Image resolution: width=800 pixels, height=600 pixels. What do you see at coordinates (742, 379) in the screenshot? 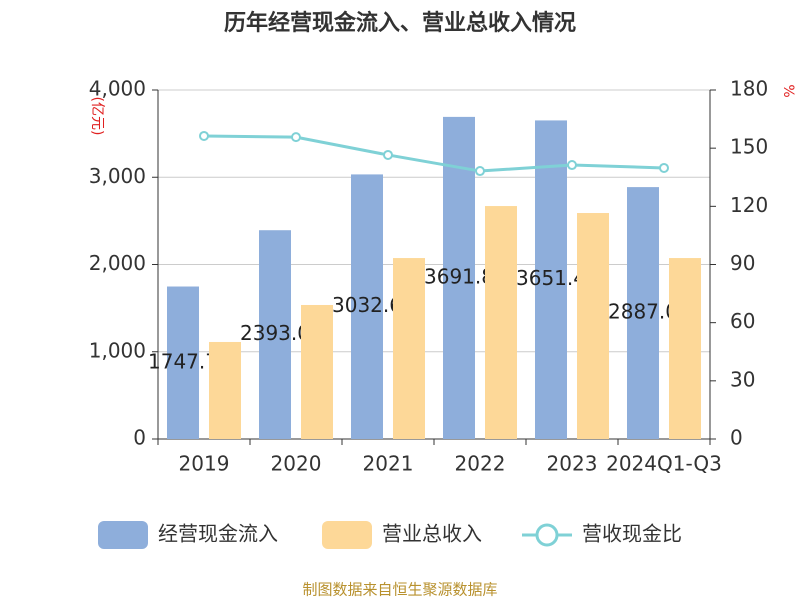
I see `y2-tick-label: 30` at bounding box center [742, 379].